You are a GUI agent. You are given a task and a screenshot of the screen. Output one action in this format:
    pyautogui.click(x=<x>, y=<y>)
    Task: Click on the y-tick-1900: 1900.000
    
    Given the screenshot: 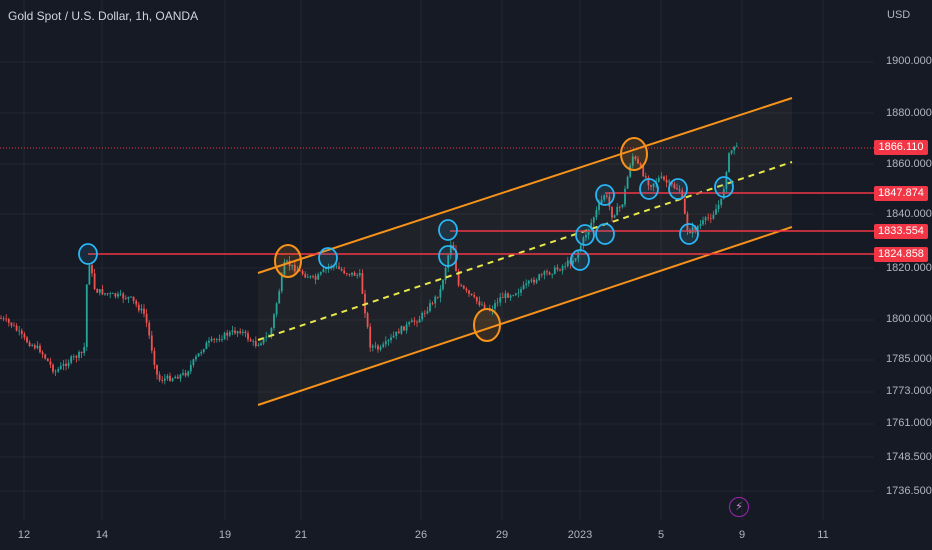 What is the action you would take?
    pyautogui.click(x=909, y=61)
    